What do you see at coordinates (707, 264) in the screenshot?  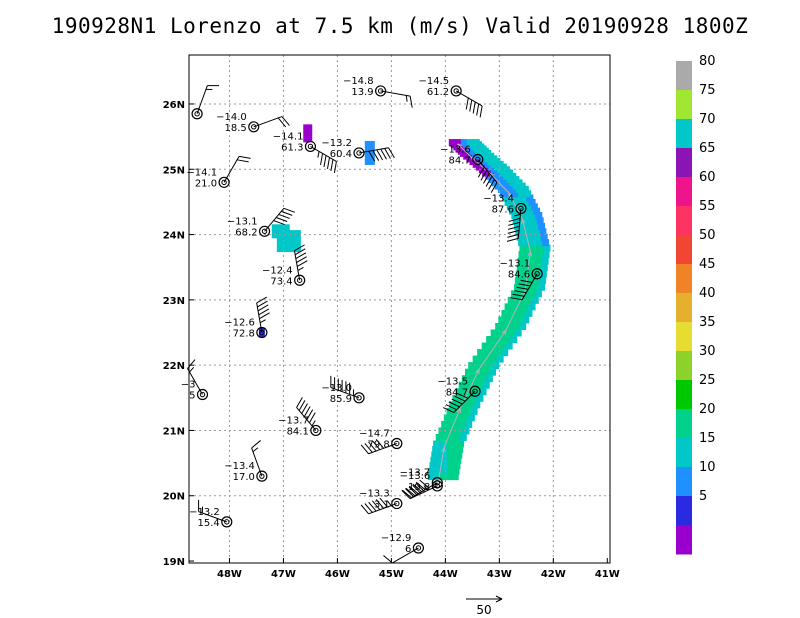 I see `colorbar-label: 45` at bounding box center [707, 264].